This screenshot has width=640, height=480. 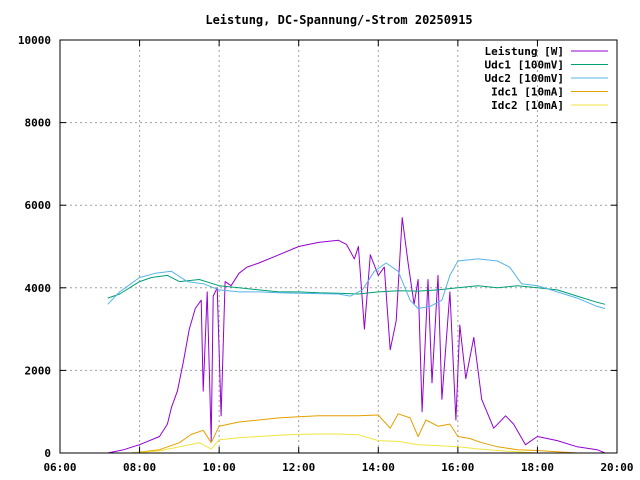 I want to click on x-tick-label: 12:00, so click(x=298, y=467).